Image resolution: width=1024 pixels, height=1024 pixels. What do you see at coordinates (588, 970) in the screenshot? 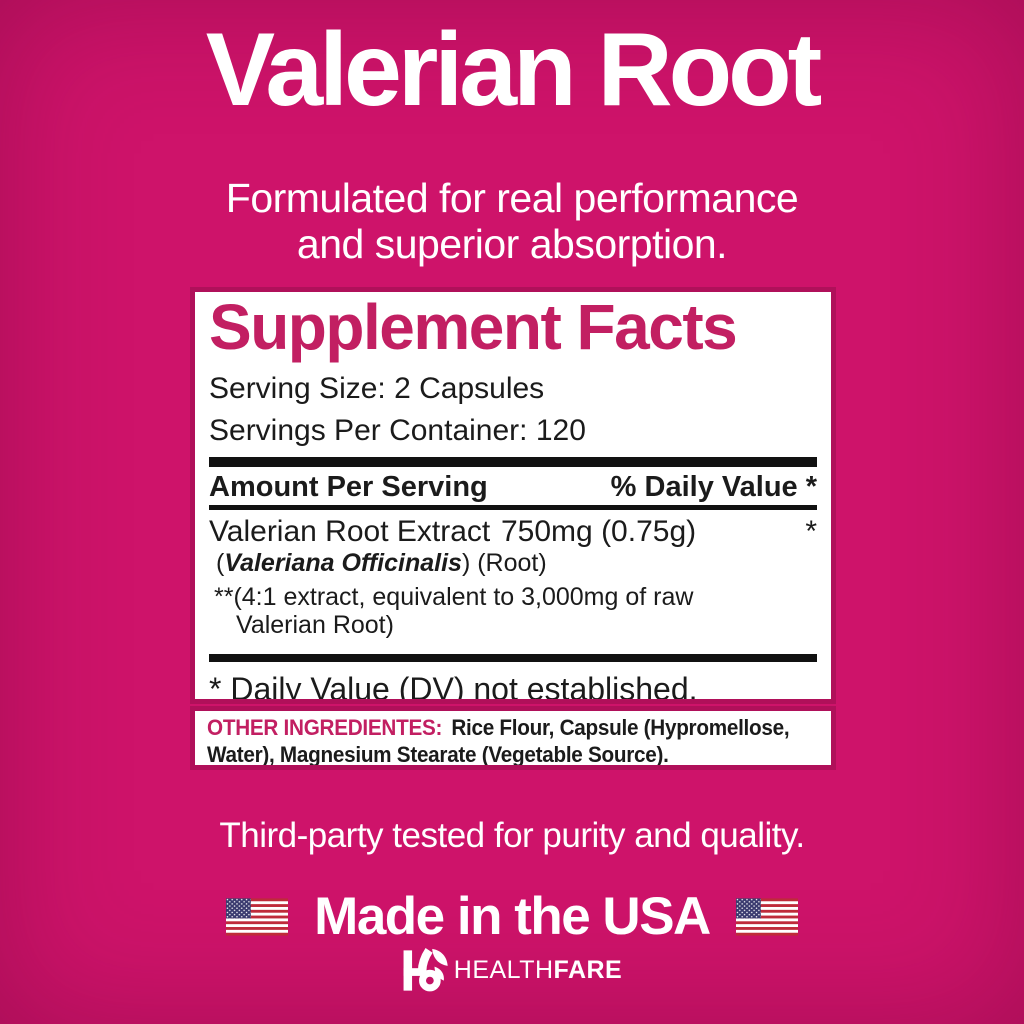
I see `brand-name-fare: FARE` at bounding box center [588, 970].